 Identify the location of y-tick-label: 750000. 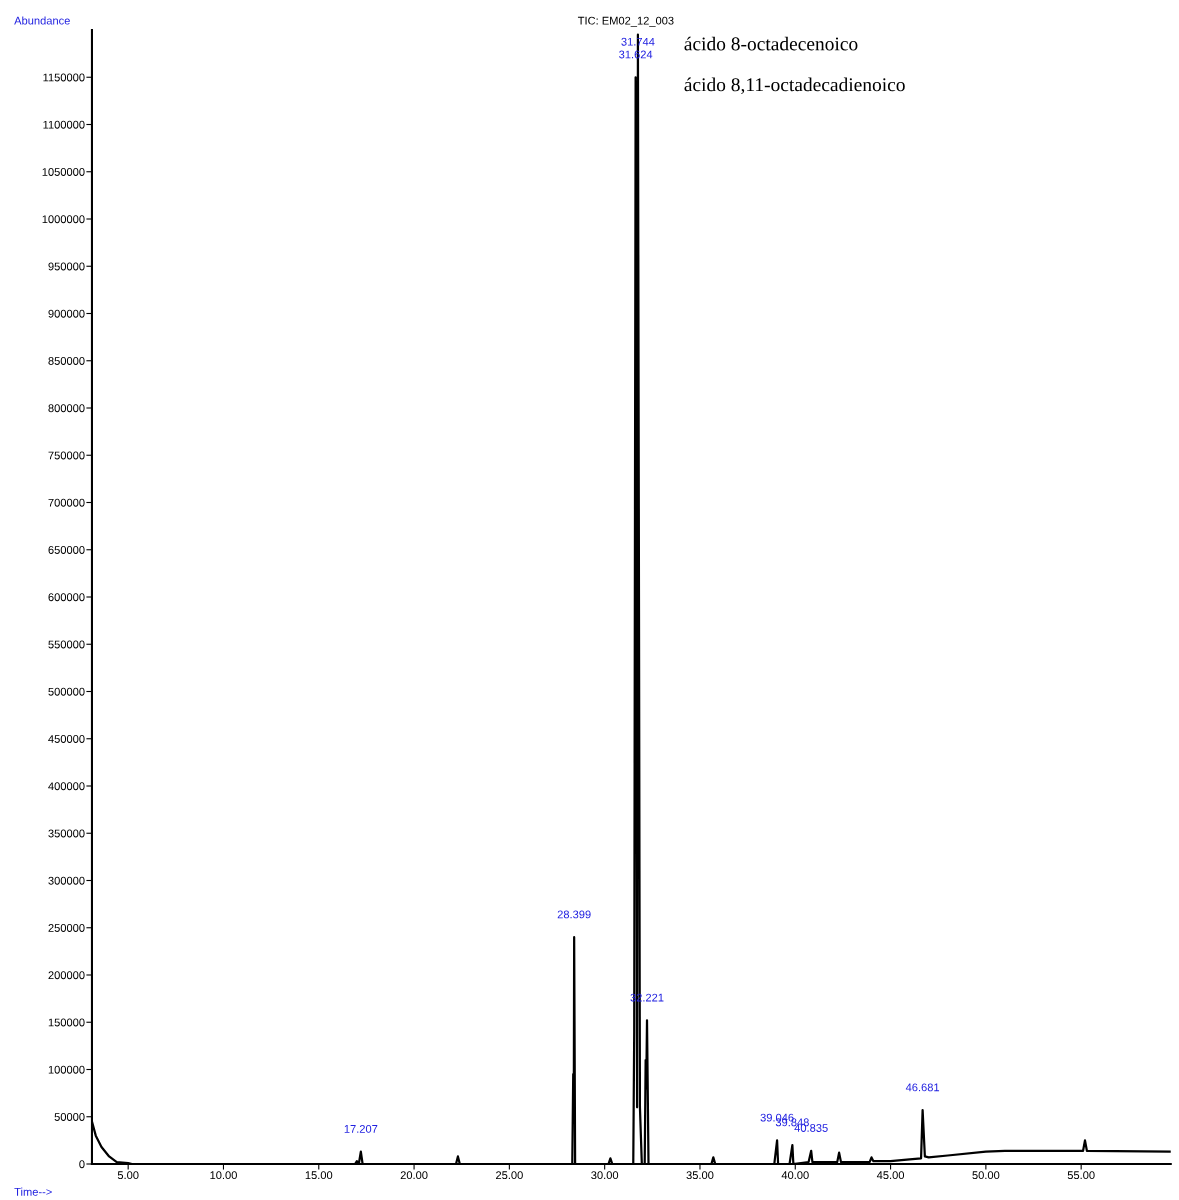
(66, 455).